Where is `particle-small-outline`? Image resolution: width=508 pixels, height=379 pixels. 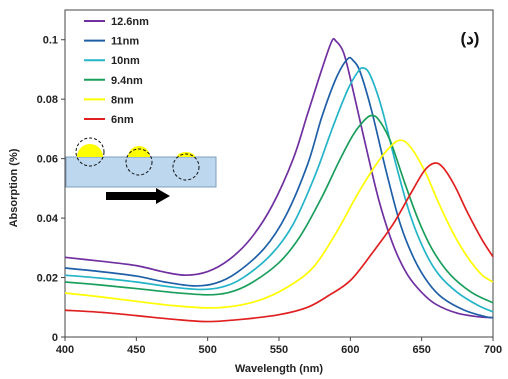
particle-small-outline is located at coordinates (186, 167).